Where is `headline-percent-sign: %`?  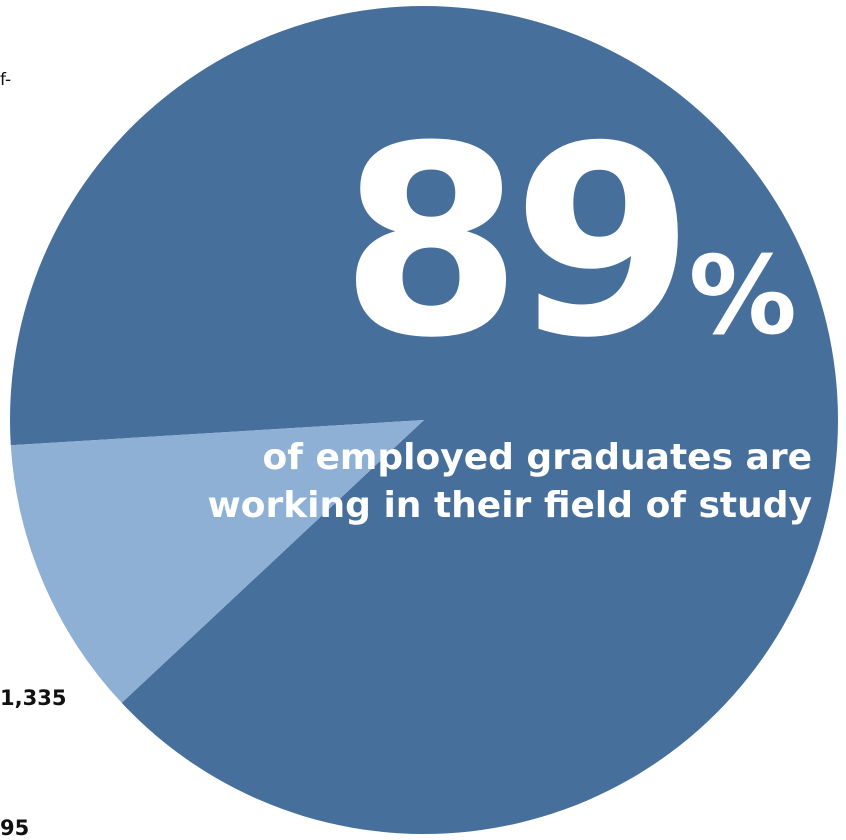 headline-percent-sign: % is located at coordinates (742, 296).